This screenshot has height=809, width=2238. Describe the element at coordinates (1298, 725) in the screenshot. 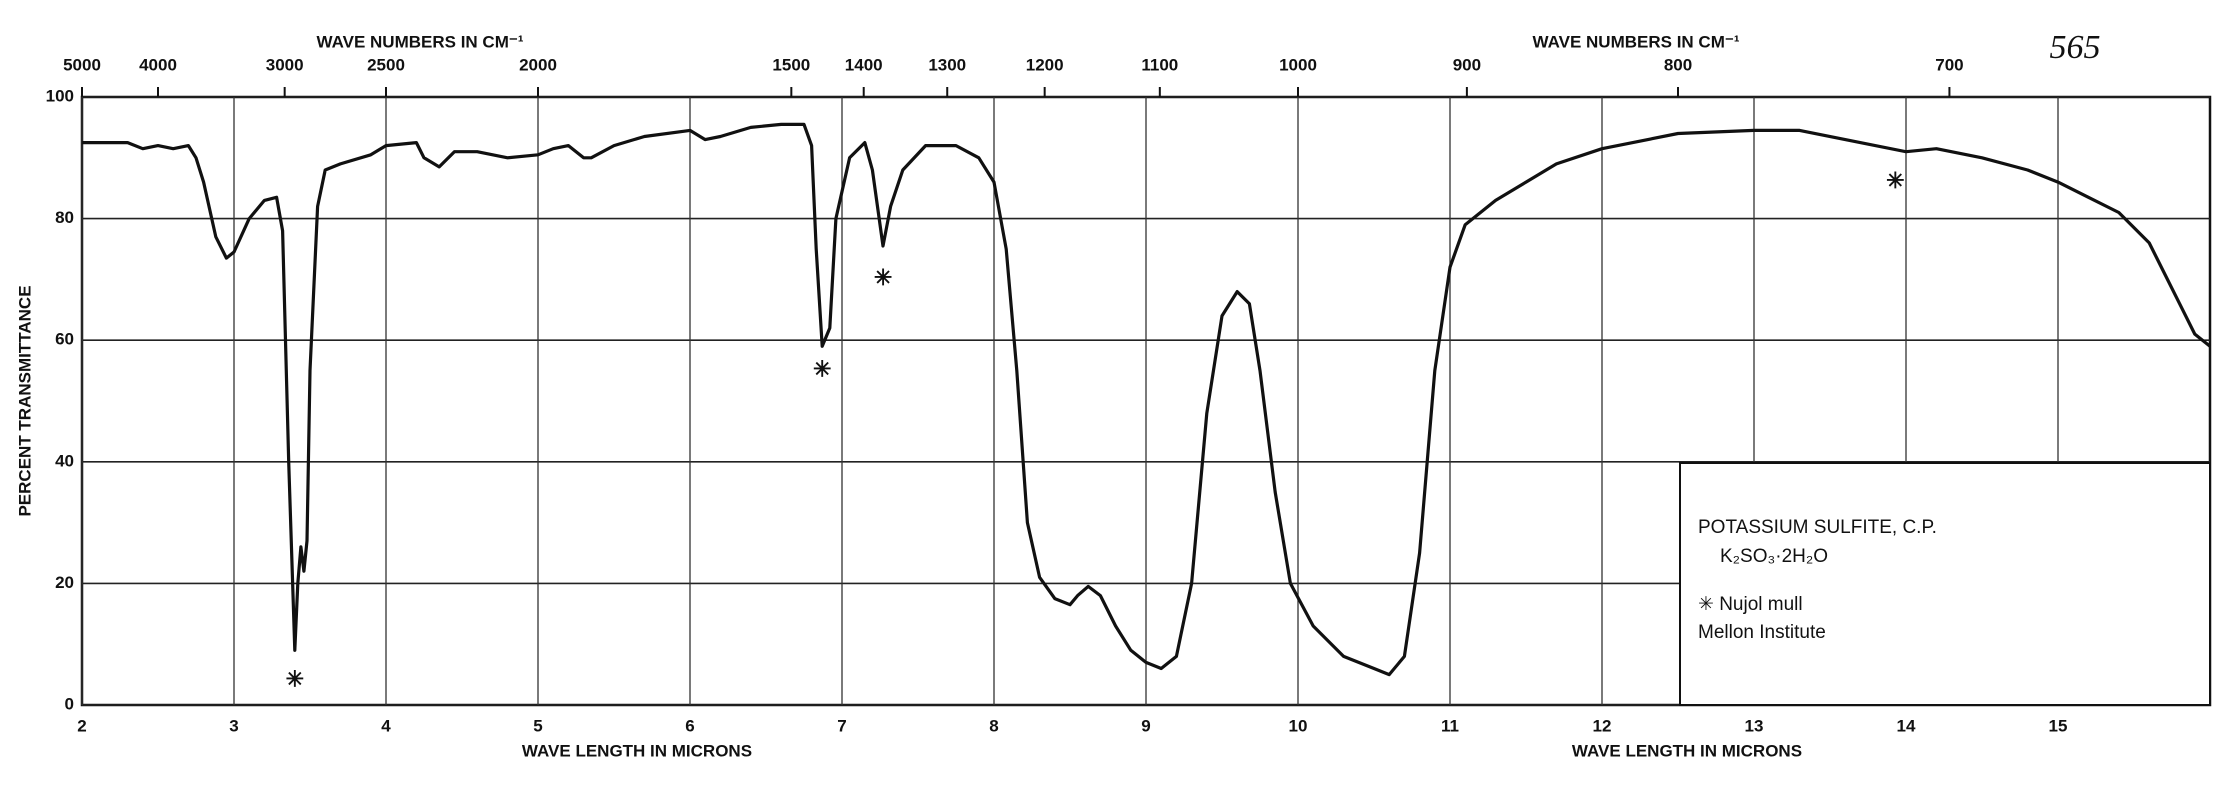

I see `x-tick-label: 10` at that location.